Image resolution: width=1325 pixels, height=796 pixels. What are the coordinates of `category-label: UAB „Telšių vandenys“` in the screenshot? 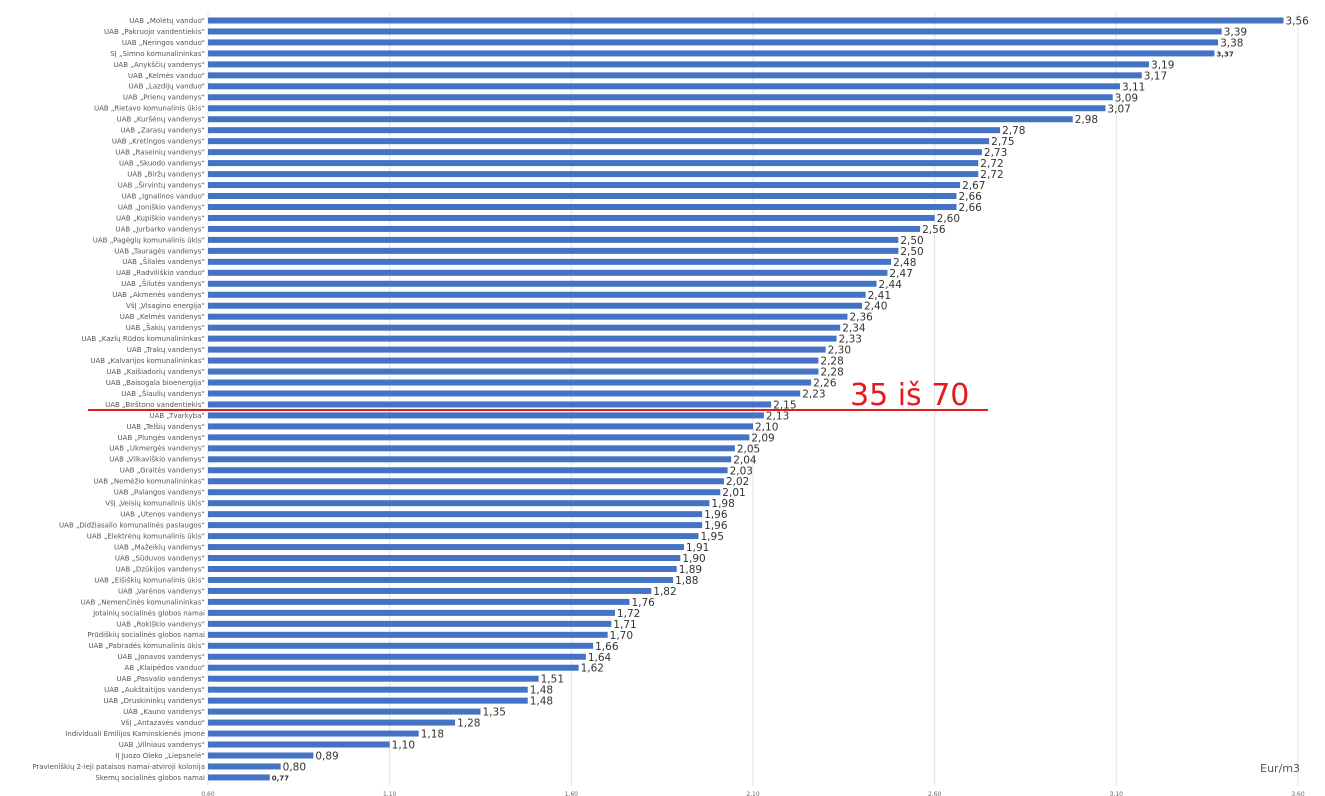 It's located at (165, 427).